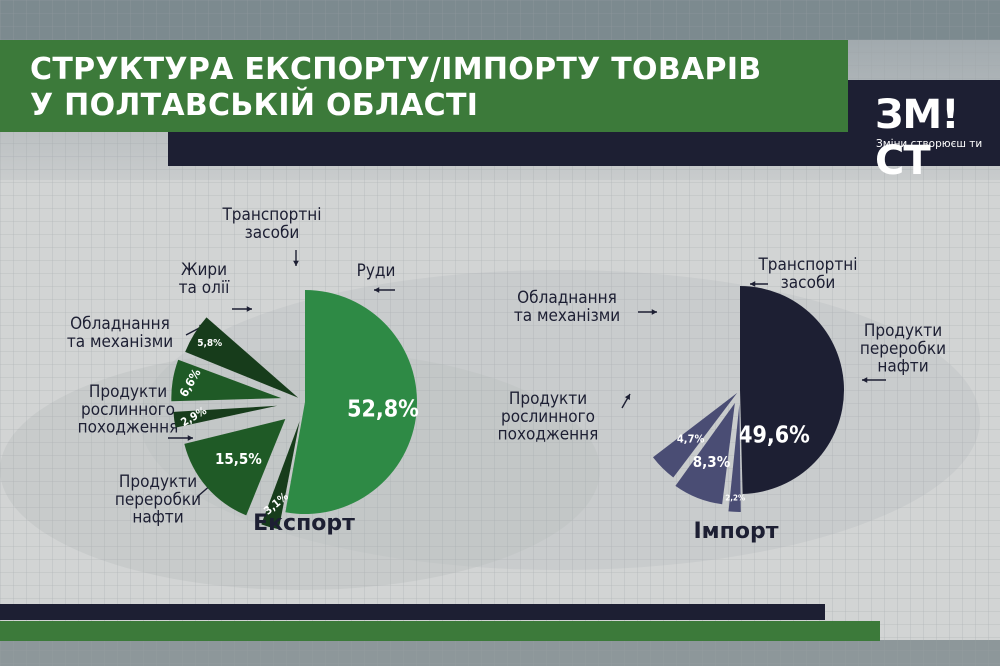 The height and width of the screenshot is (666, 1000). I want to click on import-category-label-2: Продукти рослинного походження, so click(548, 417).